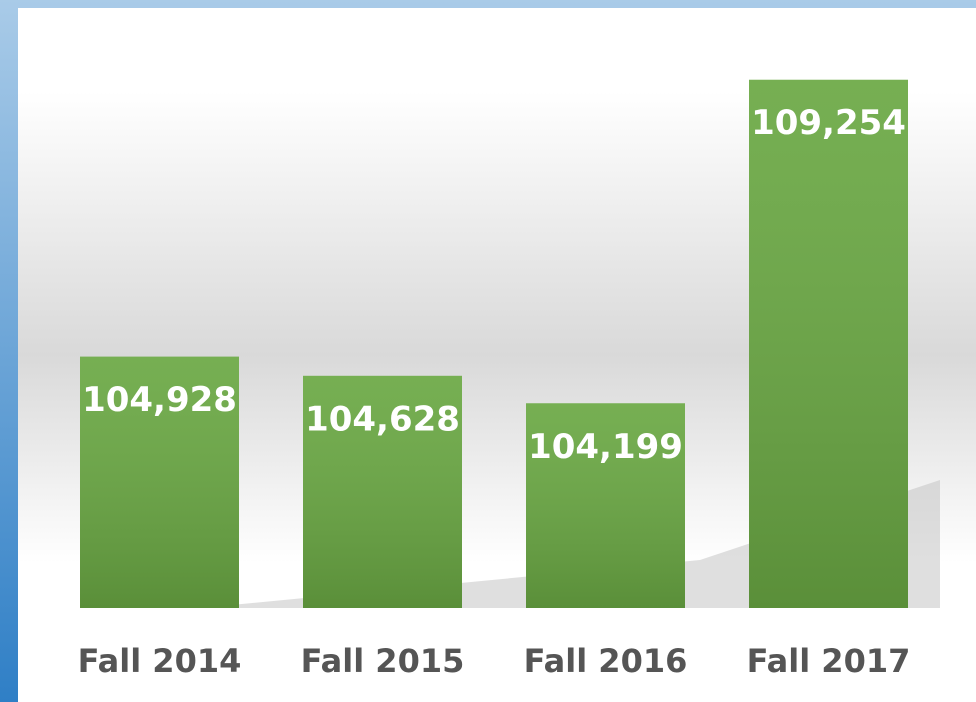 The height and width of the screenshot is (702, 976). What do you see at coordinates (160, 661) in the screenshot?
I see `x-tick-label: Fall 2014` at bounding box center [160, 661].